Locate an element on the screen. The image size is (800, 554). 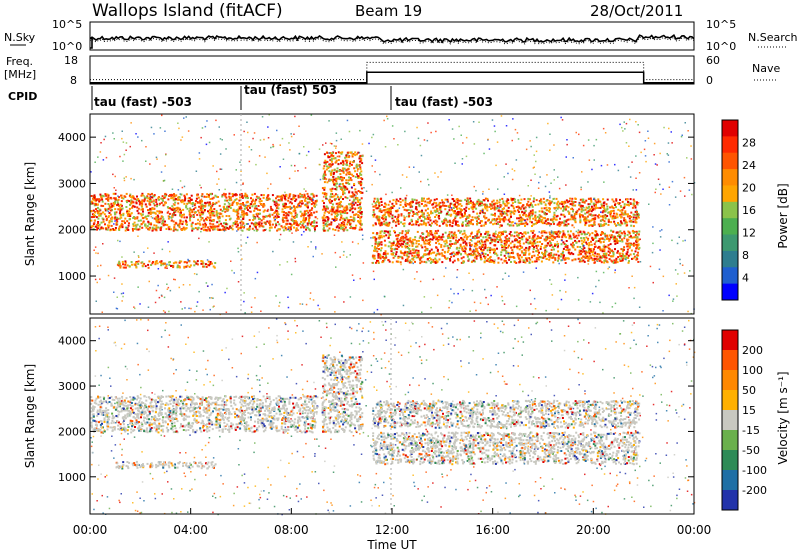
noise-strip-frame is located at coordinates (392, 36).